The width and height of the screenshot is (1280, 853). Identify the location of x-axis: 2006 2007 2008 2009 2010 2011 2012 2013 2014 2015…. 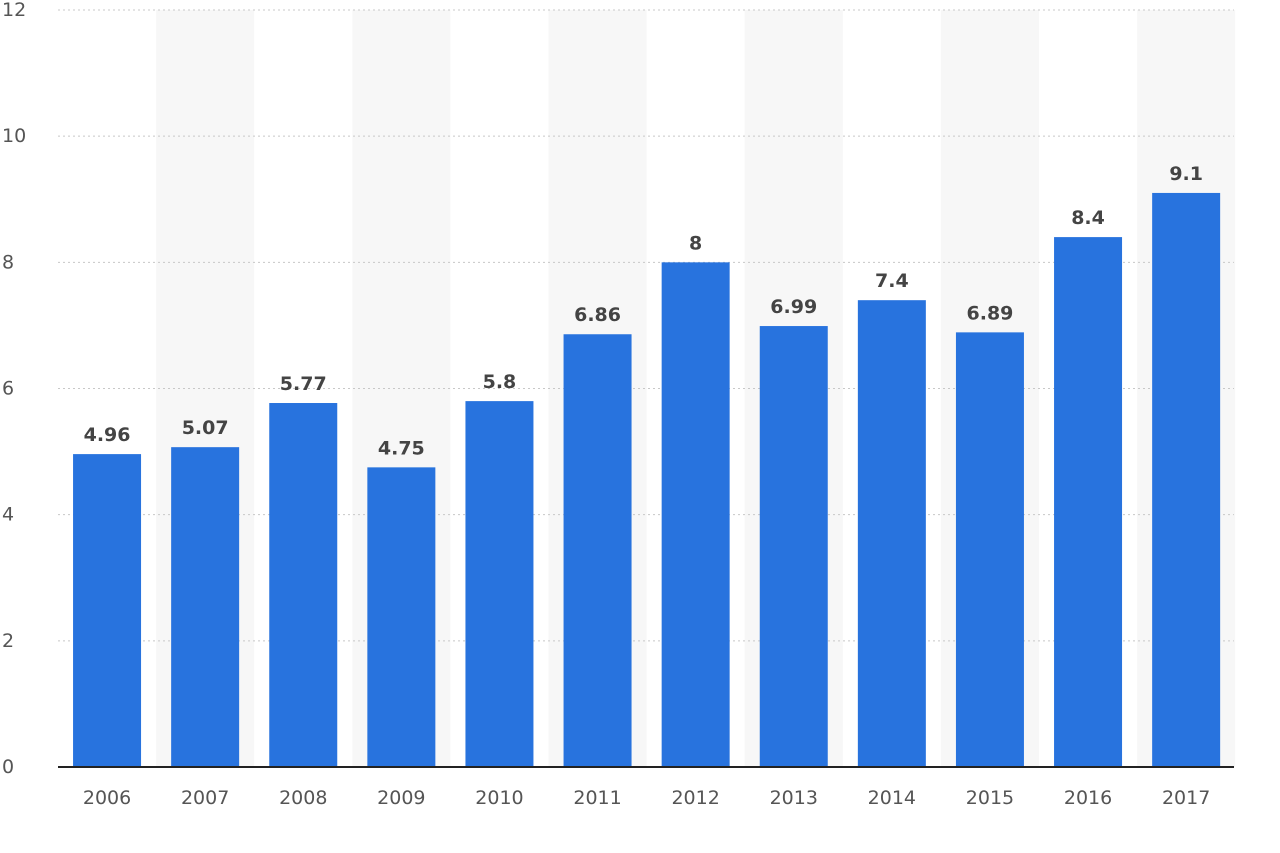
(646, 787).